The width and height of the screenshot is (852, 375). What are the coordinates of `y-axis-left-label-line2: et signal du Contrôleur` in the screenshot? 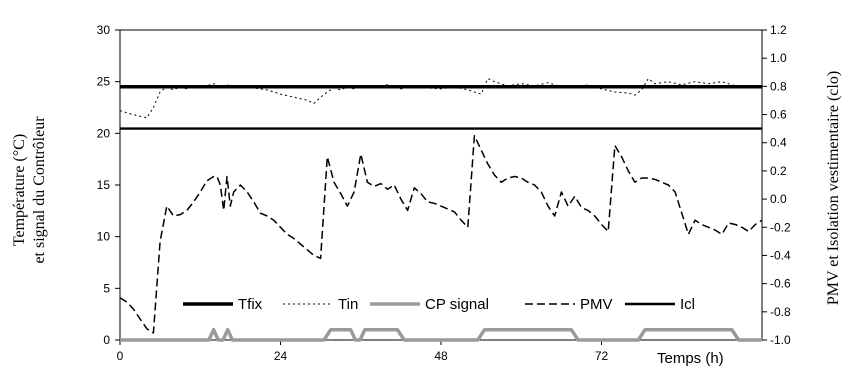 It's located at (39, 190).